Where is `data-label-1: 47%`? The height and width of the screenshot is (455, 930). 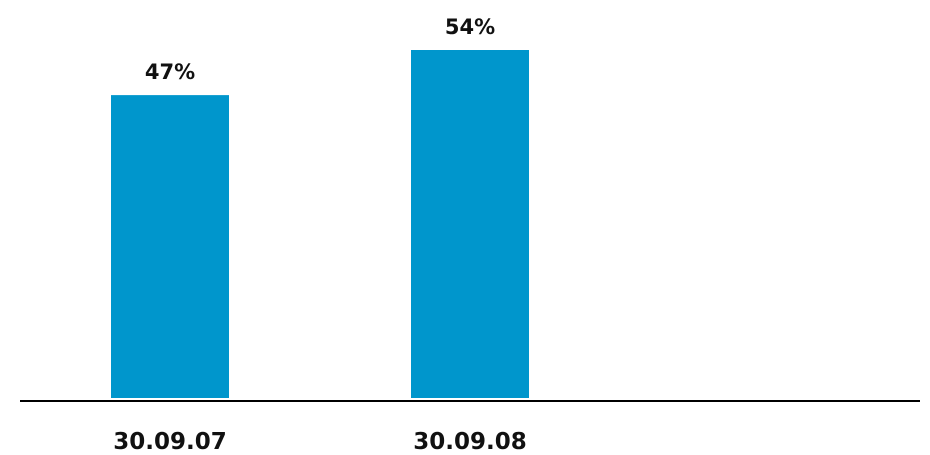
data-label-1: 47% is located at coordinates (170, 72).